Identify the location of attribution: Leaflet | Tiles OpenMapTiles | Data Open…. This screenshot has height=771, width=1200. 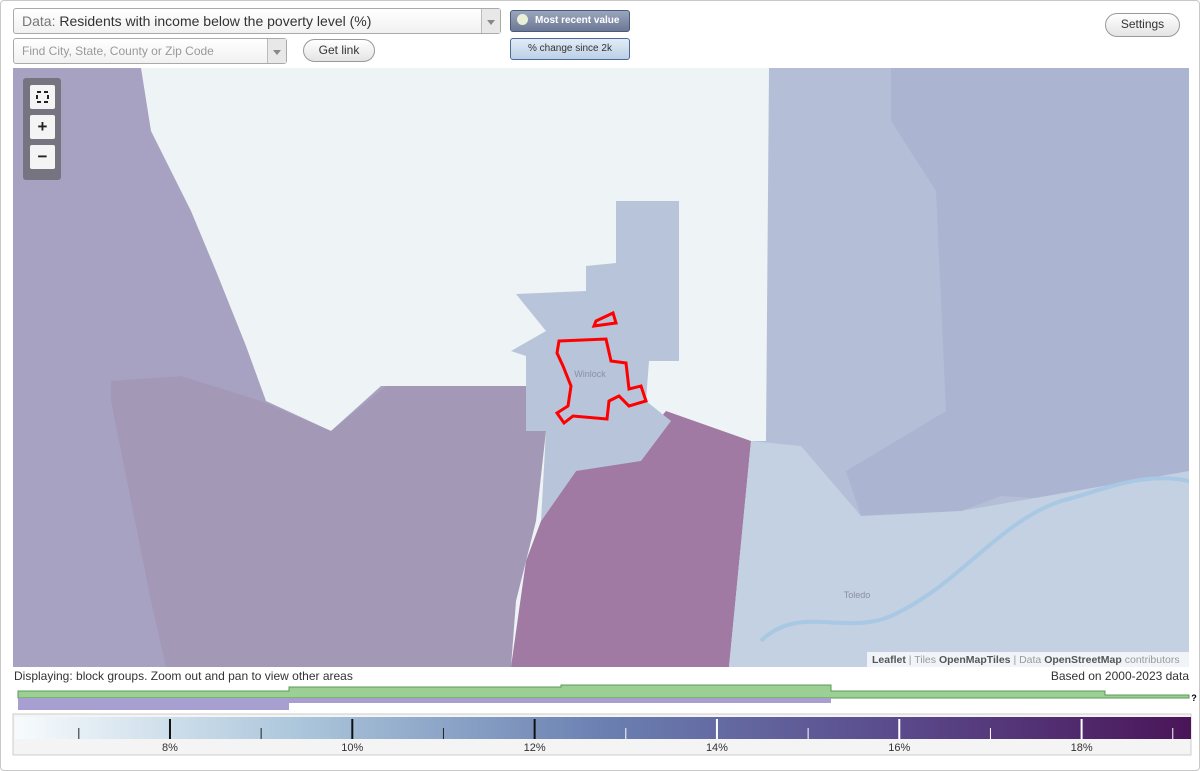
(1026, 660).